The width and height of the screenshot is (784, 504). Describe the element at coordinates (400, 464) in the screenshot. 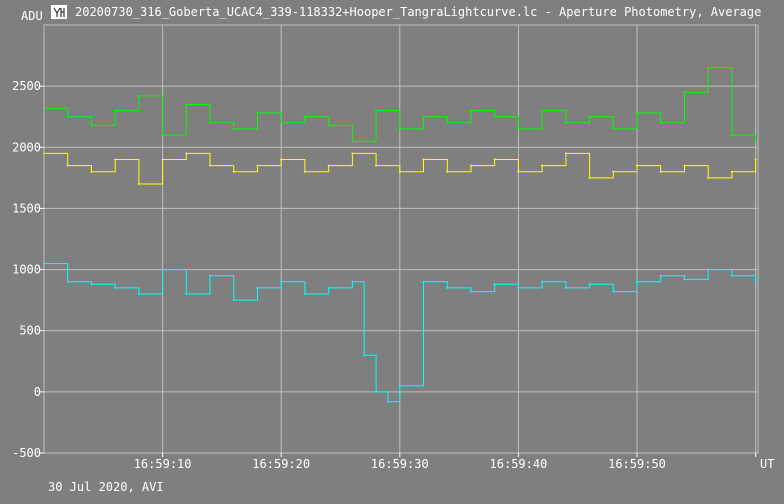

I see `x-tick-label: 16:59:30` at that location.